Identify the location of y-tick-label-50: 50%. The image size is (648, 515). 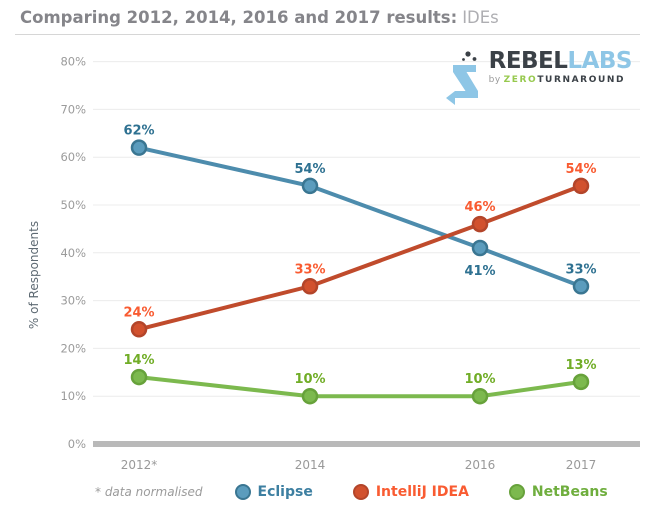
(73, 205).